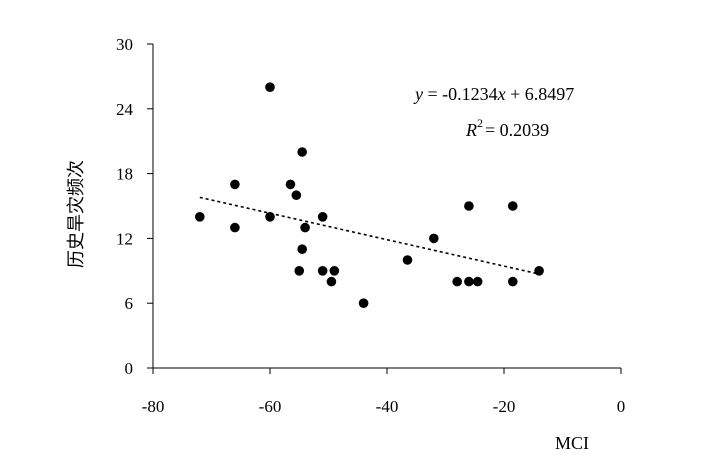 This screenshot has width=705, height=471. I want to click on x-tick-label: -60, so click(270, 406).